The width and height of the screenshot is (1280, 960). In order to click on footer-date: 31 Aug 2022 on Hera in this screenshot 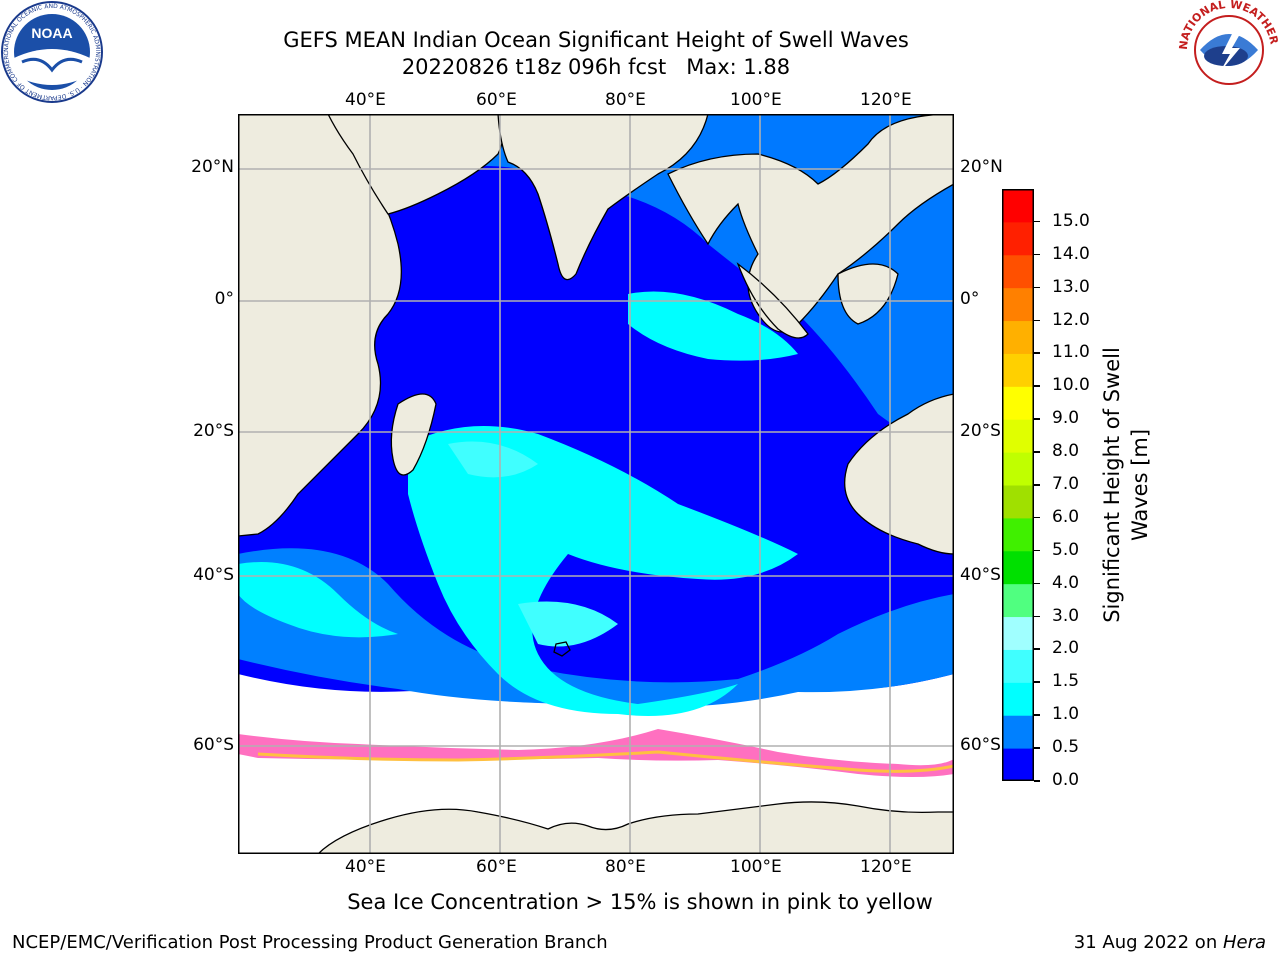, I will do `click(1170, 942)`.